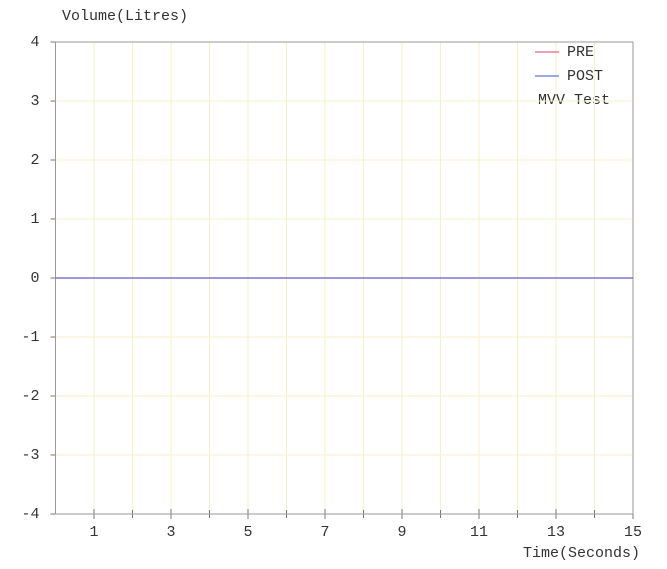  What do you see at coordinates (580, 52) in the screenshot?
I see `legend-label: PRE` at bounding box center [580, 52].